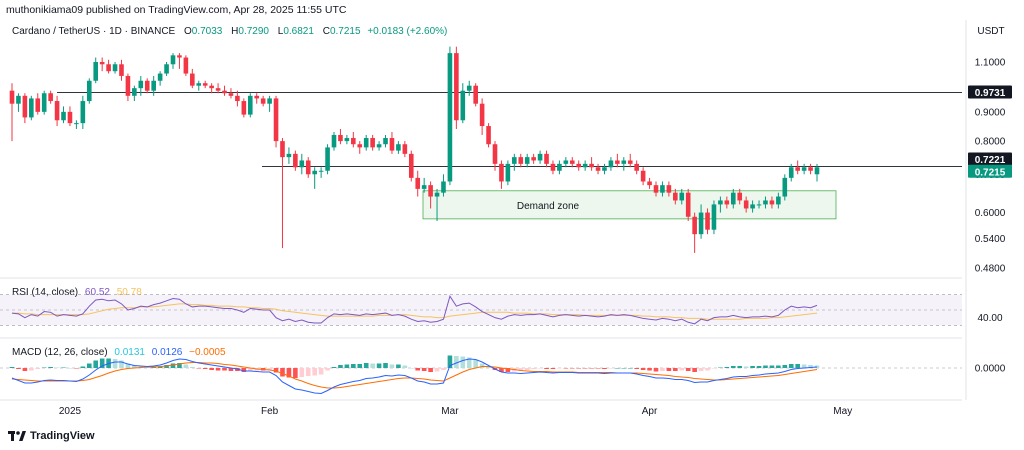 Image resolution: width=1024 pixels, height=450 pixels. I want to click on tradingview-logo-icon, so click(17, 436).